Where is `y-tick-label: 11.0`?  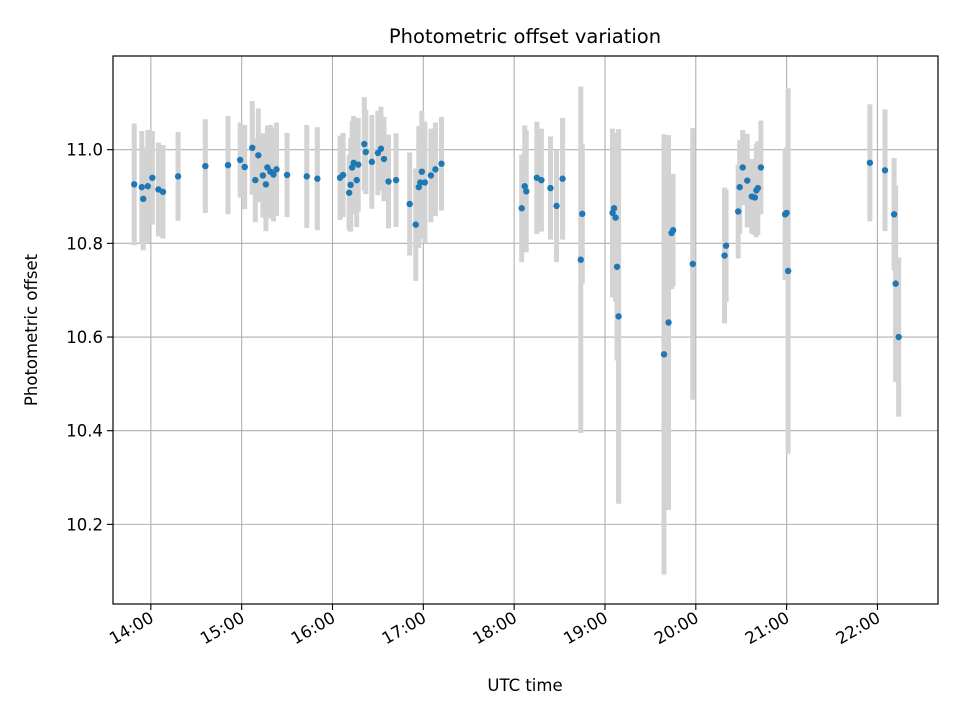 y-tick-label: 11.0 is located at coordinates (84, 150).